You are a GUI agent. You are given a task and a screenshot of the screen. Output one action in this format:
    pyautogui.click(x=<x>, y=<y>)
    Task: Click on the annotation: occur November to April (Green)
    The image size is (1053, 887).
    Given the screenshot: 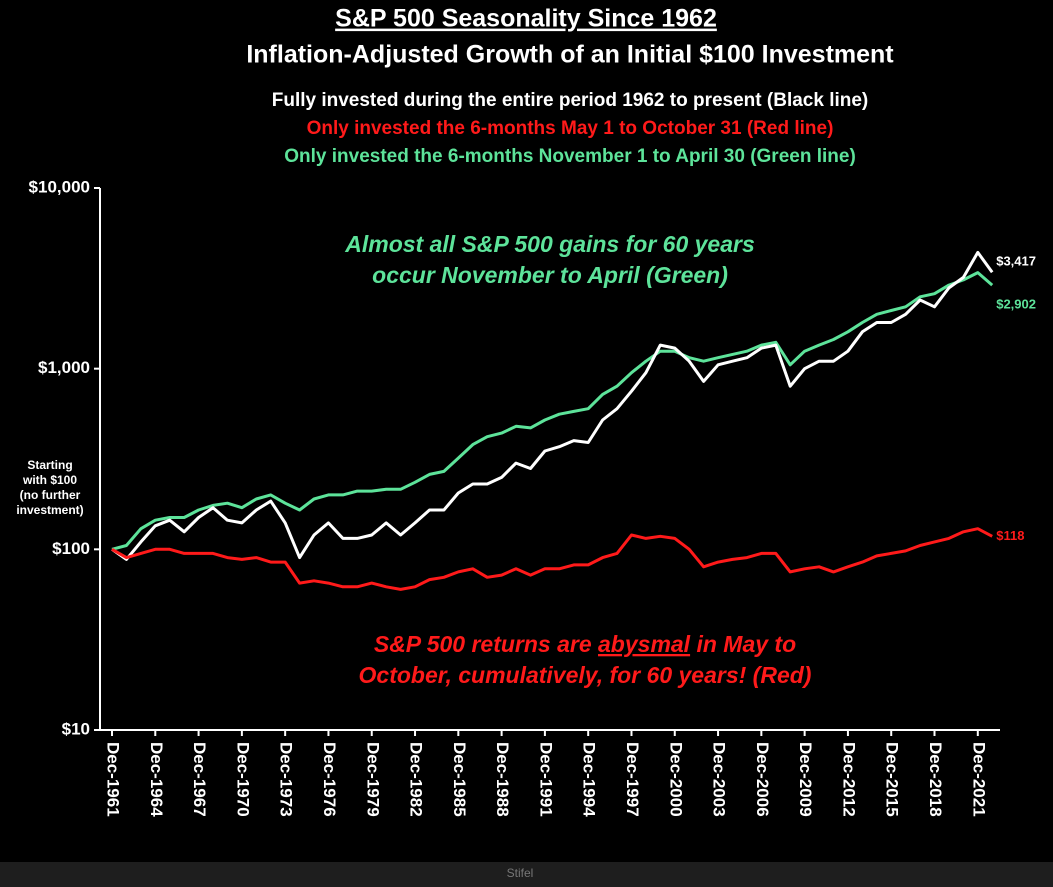 What is the action you would take?
    pyautogui.click(x=550, y=275)
    